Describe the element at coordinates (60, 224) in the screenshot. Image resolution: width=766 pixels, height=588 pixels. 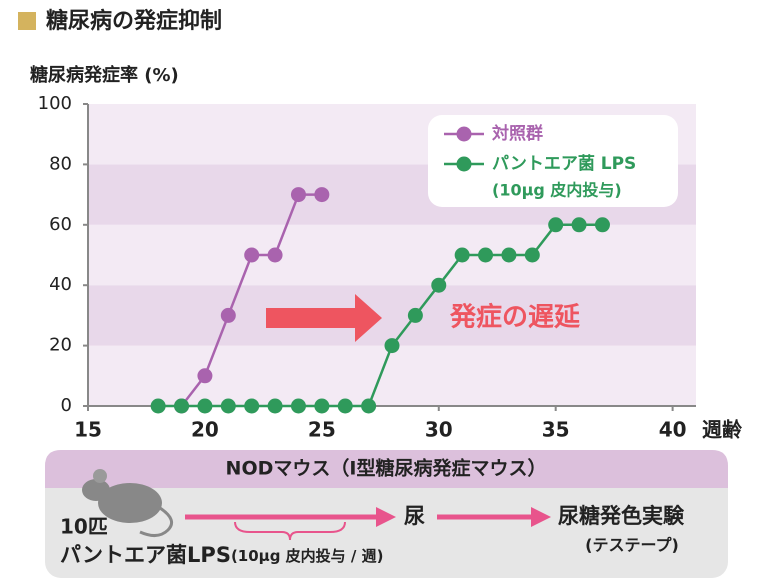
I see `y-tick-label: 60` at that location.